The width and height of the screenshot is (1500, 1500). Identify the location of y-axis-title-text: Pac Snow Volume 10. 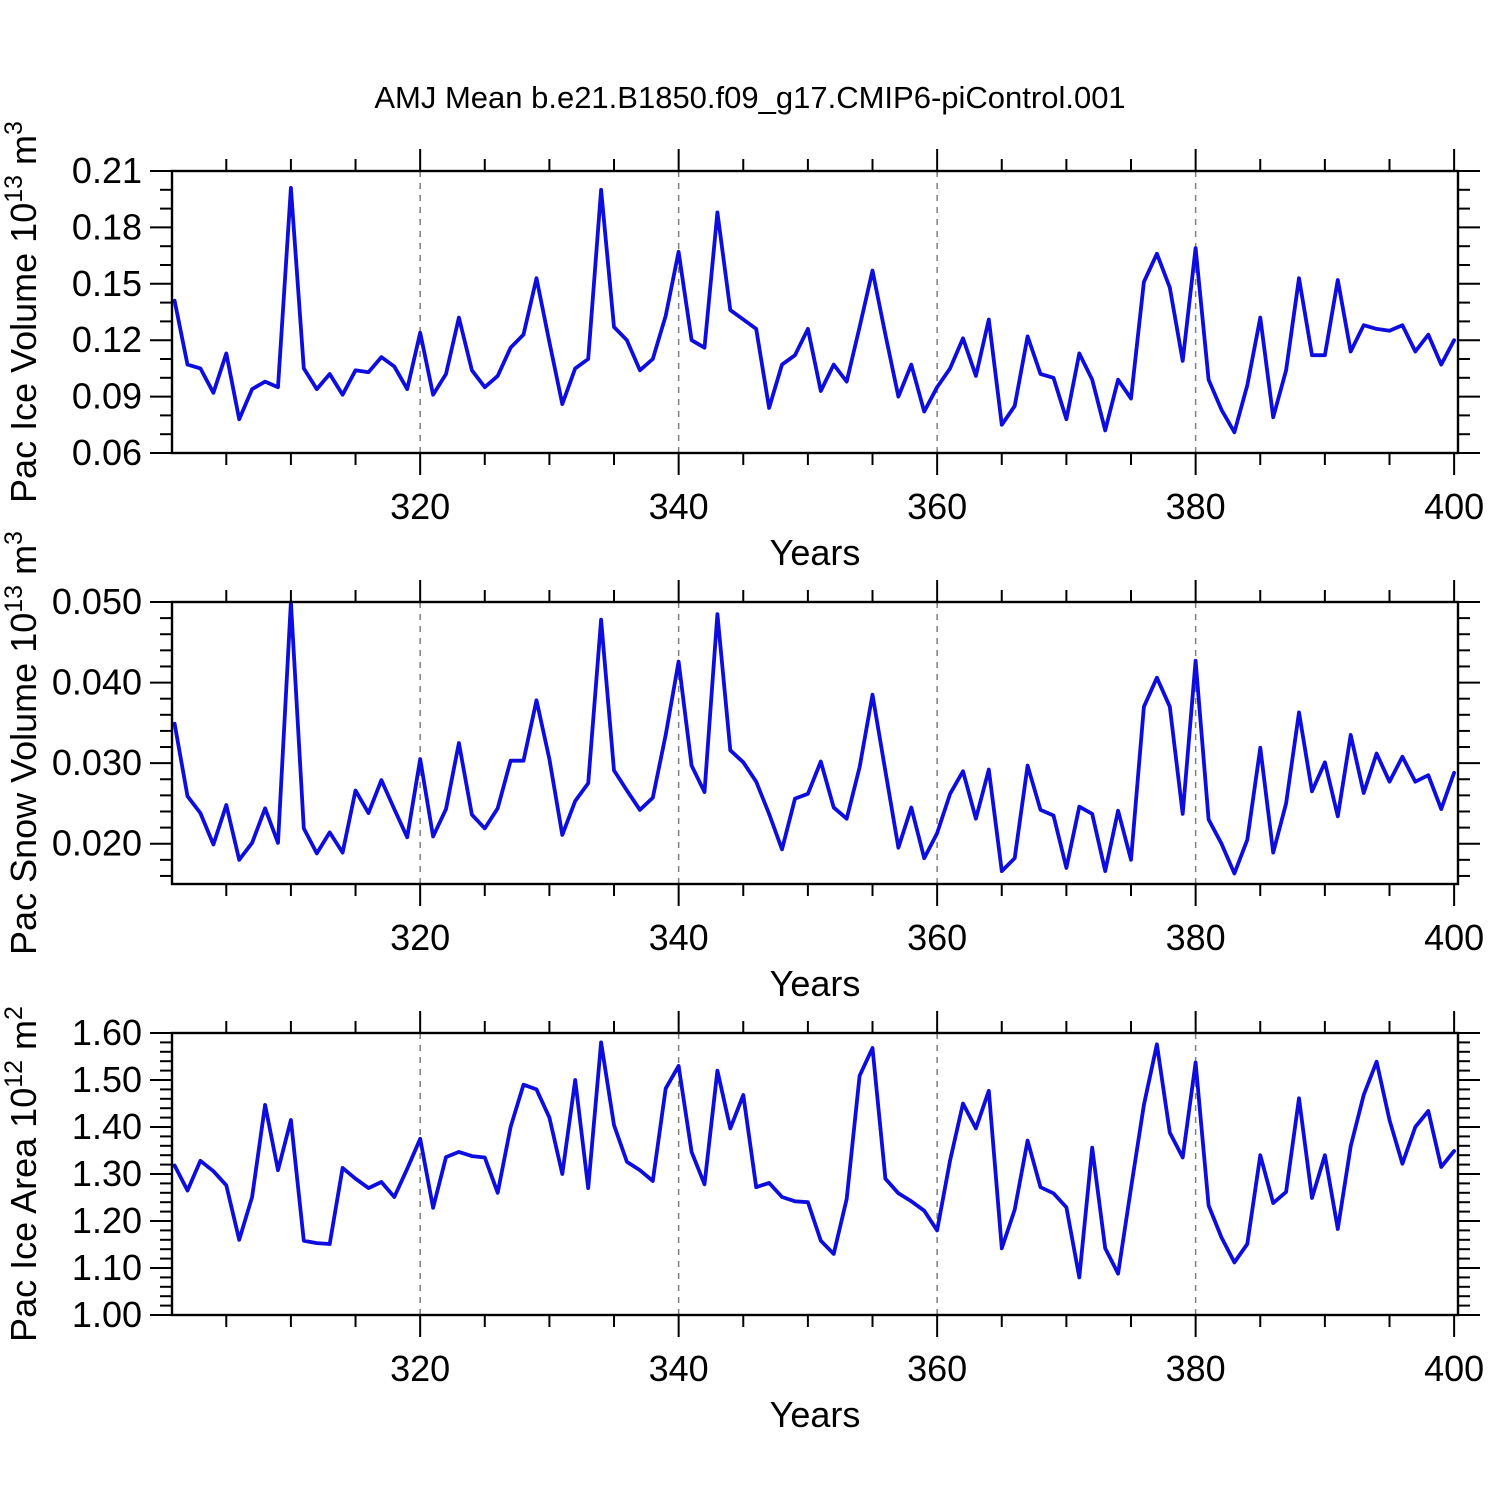
(23, 784).